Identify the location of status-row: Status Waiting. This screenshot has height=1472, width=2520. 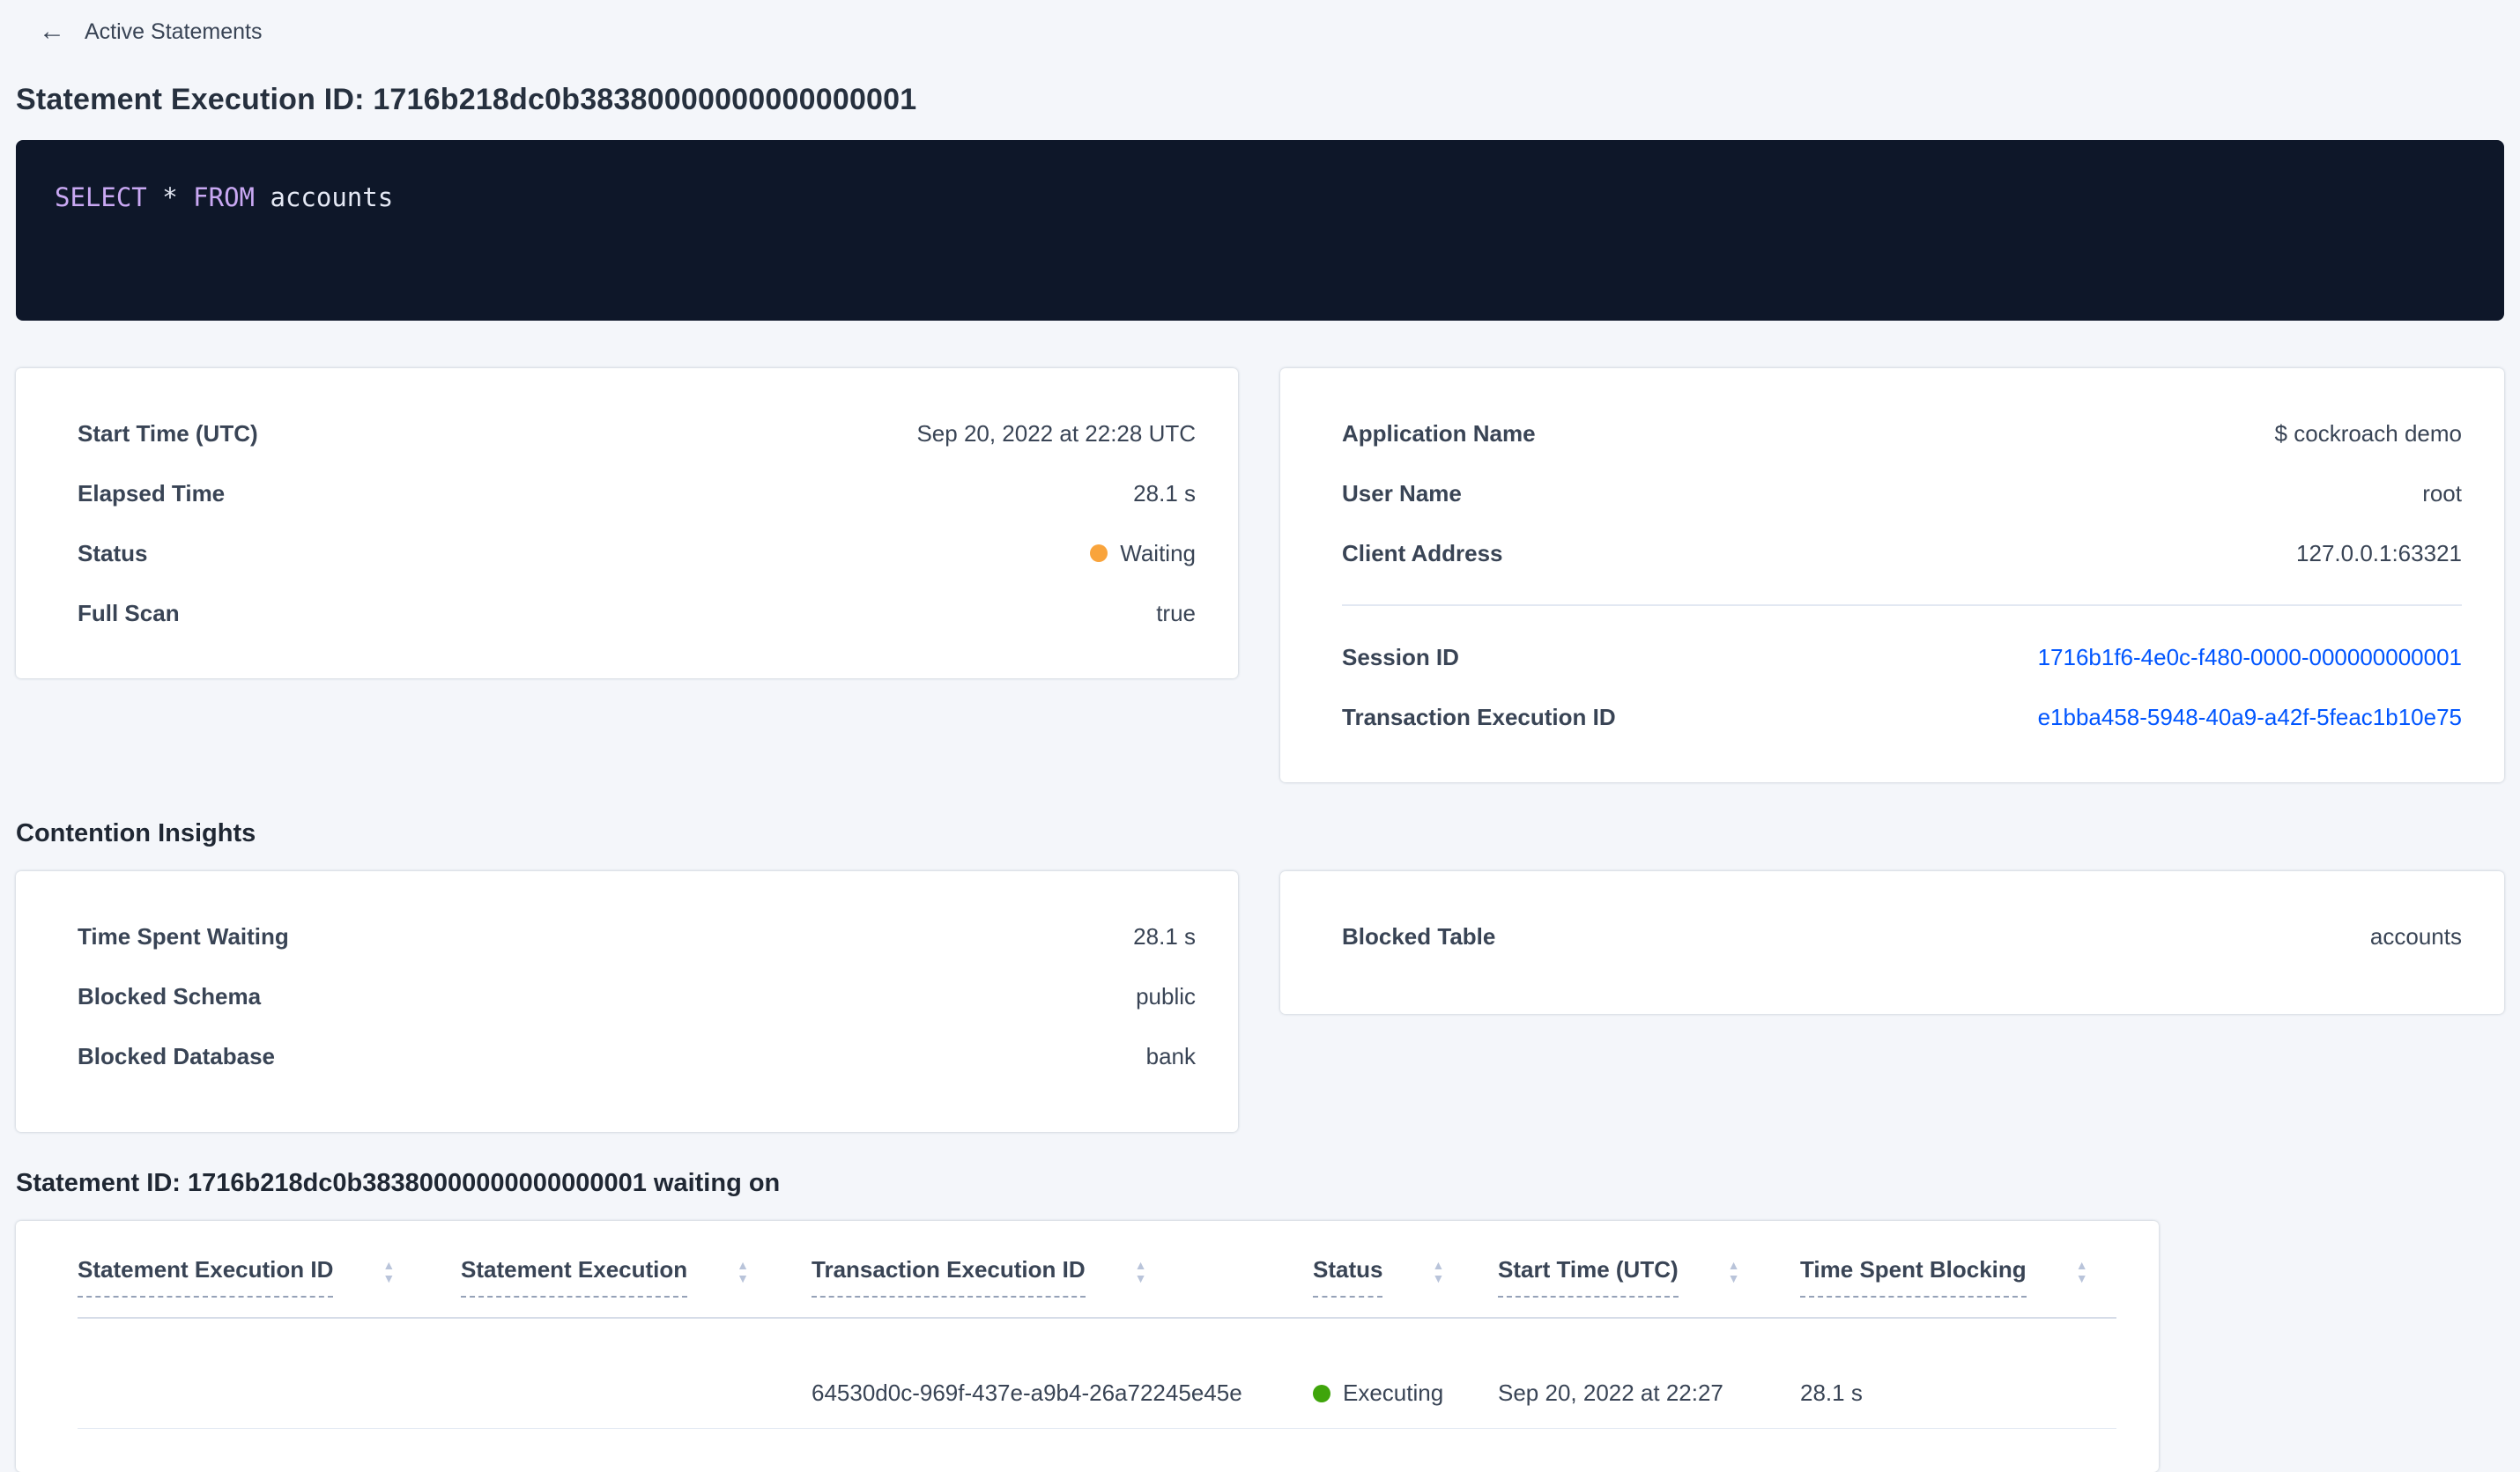
(637, 553).